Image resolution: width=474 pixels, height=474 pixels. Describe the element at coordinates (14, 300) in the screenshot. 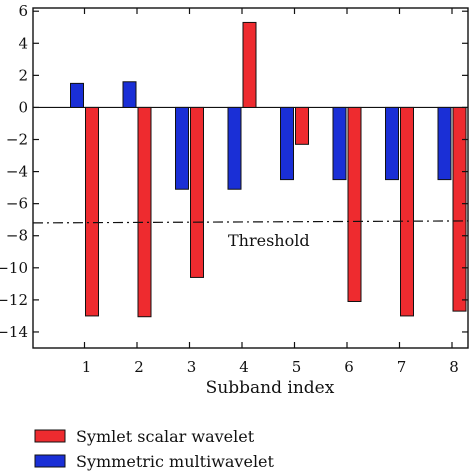

I see `y-tick-label: −12` at that location.